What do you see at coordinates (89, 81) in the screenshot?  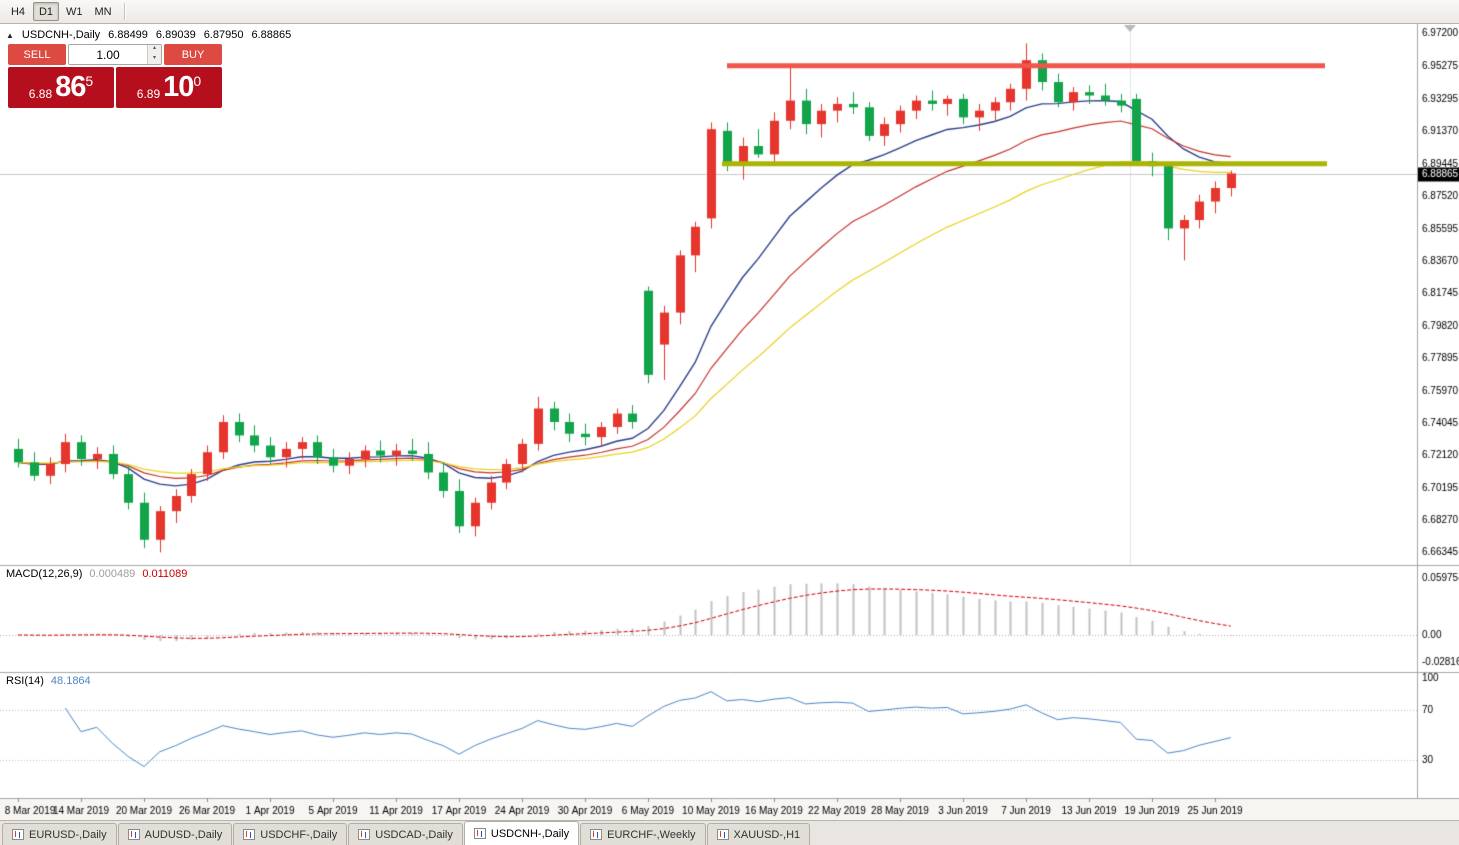 I see `sell-price-pip-digit: 5` at bounding box center [89, 81].